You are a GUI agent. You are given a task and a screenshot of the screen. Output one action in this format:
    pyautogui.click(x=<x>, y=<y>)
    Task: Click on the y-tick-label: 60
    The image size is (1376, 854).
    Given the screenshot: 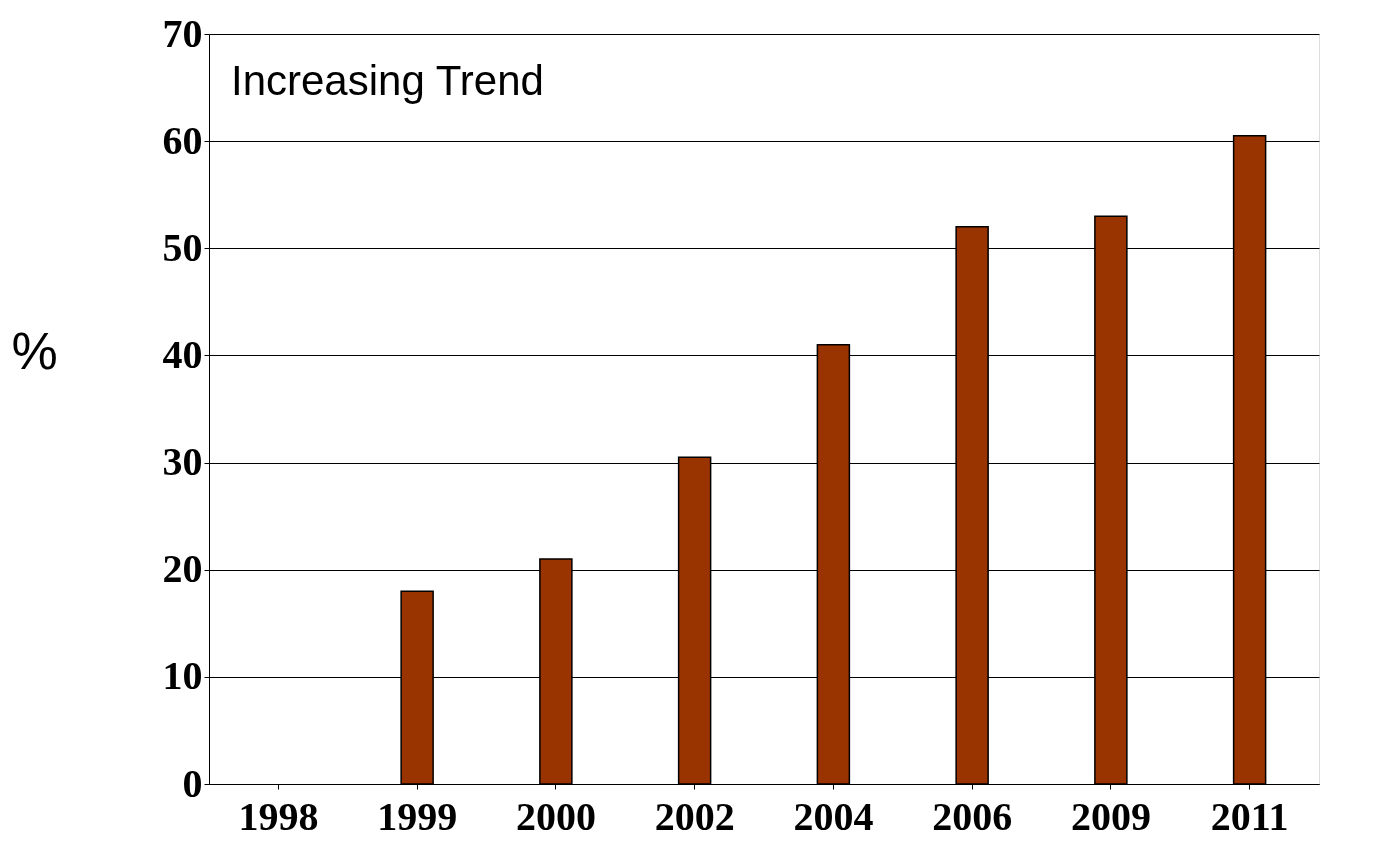 What is the action you would take?
    pyautogui.click(x=182, y=140)
    